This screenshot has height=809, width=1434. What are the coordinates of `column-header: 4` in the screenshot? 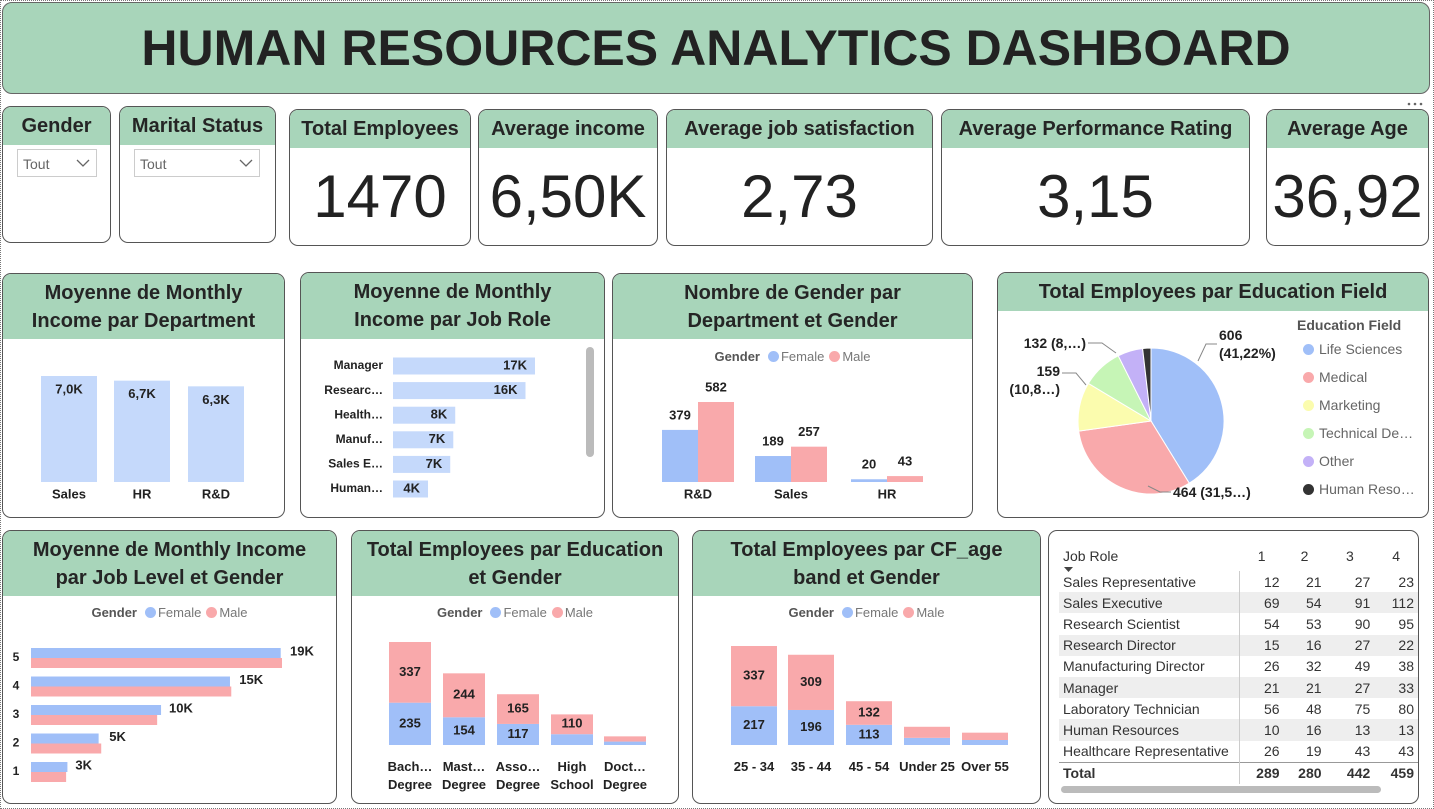 It's located at (1396, 556).